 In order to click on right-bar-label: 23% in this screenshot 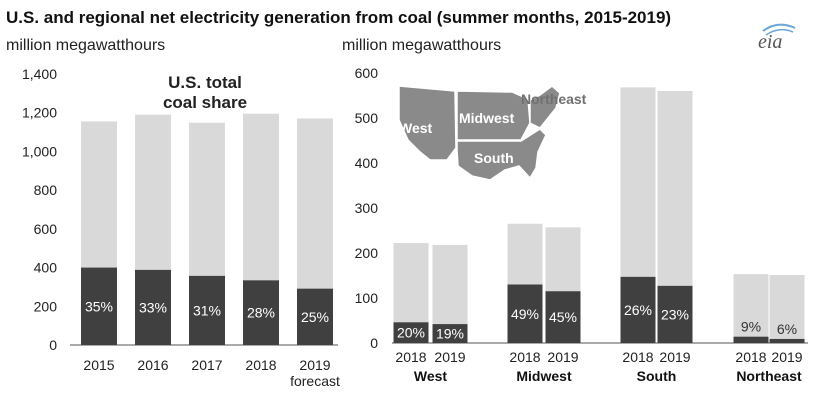, I will do `click(675, 314)`.